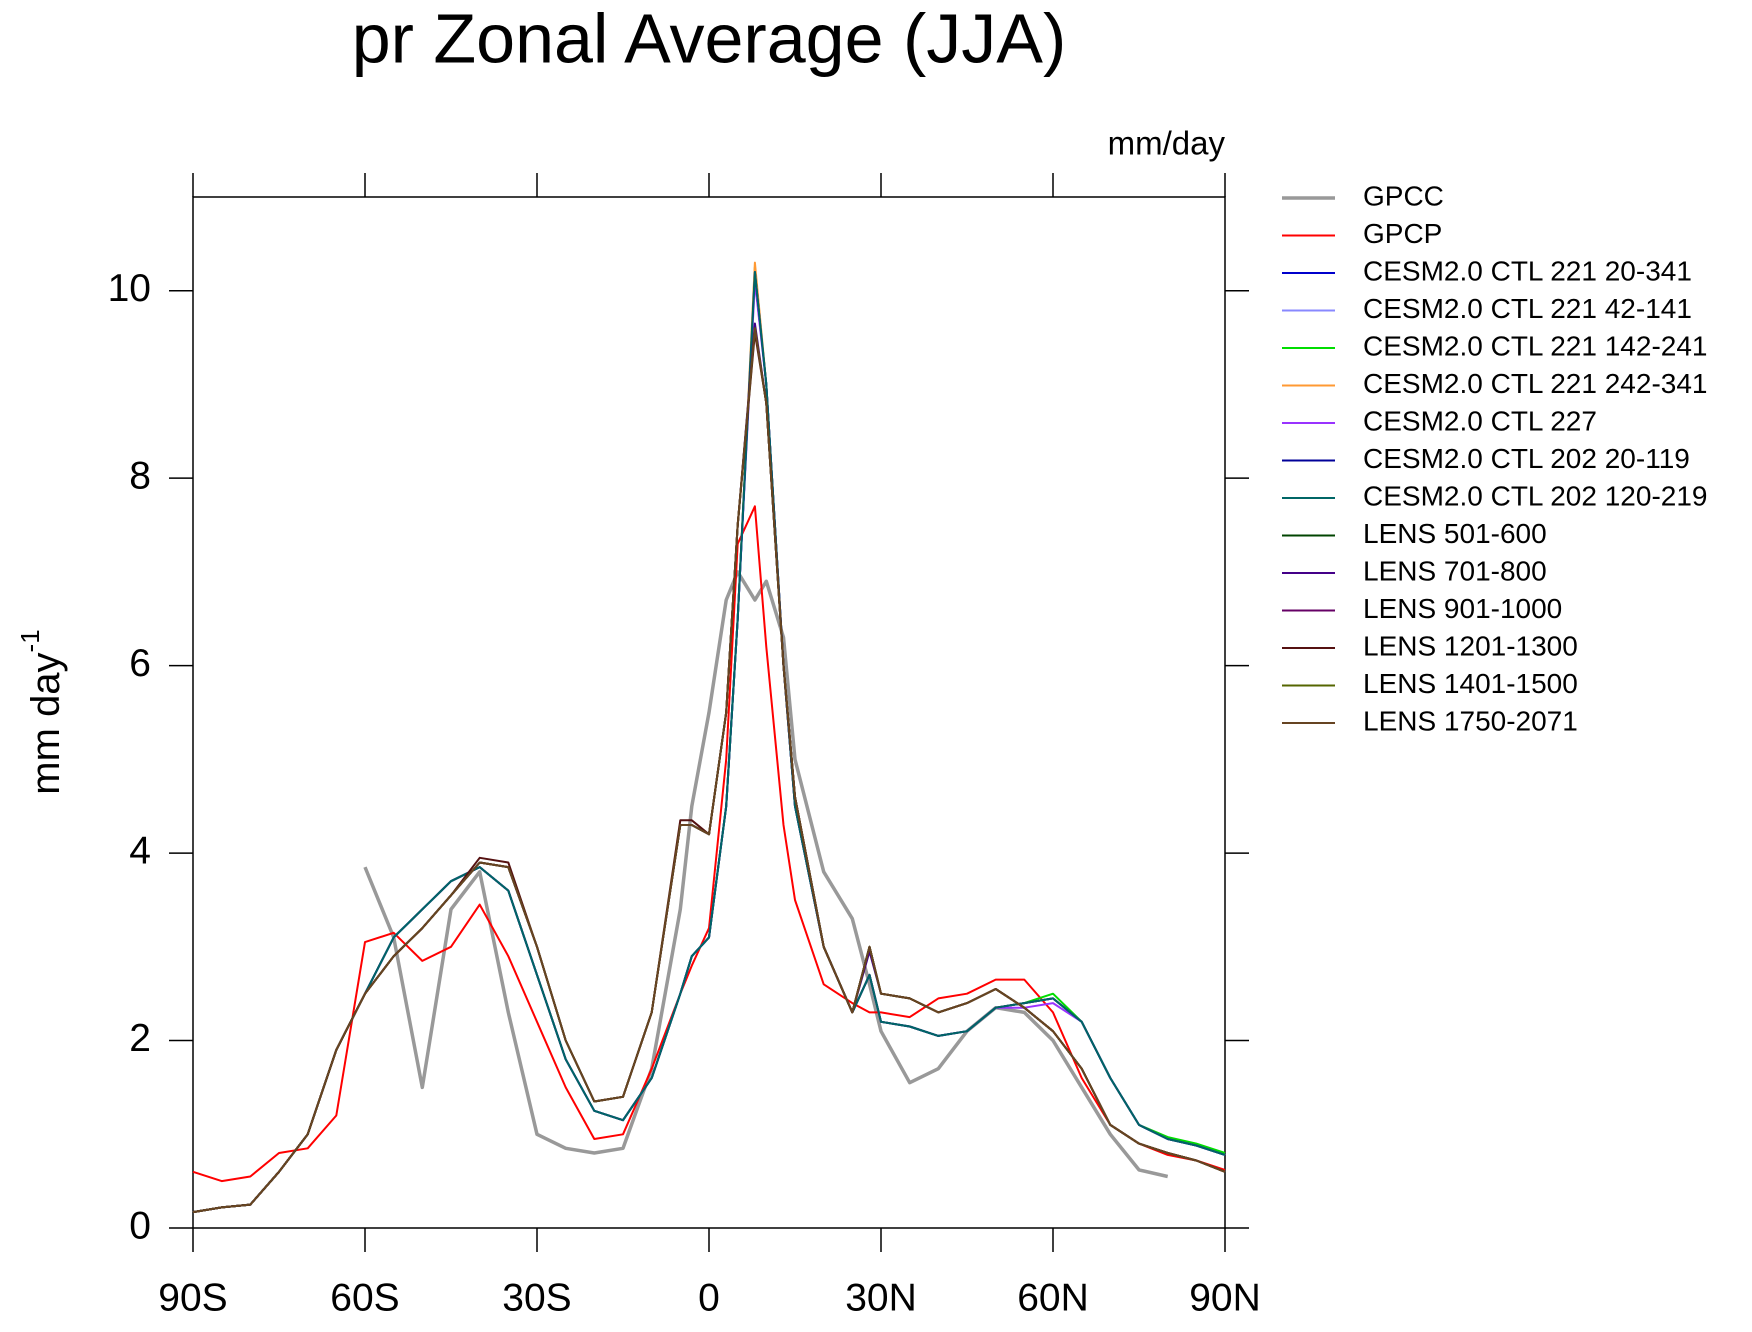 The height and width of the screenshot is (1332, 1752). I want to click on legend-label: GPCP, so click(1402, 233).